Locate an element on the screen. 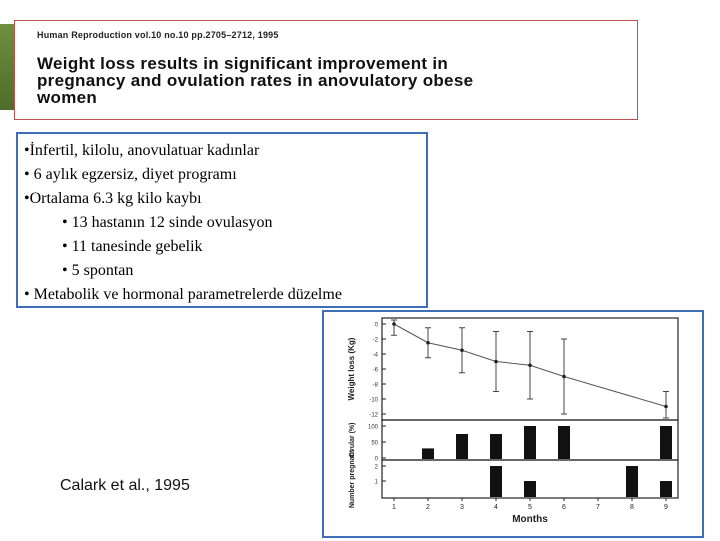  y-tick-label: -10 is located at coordinates (373, 401).